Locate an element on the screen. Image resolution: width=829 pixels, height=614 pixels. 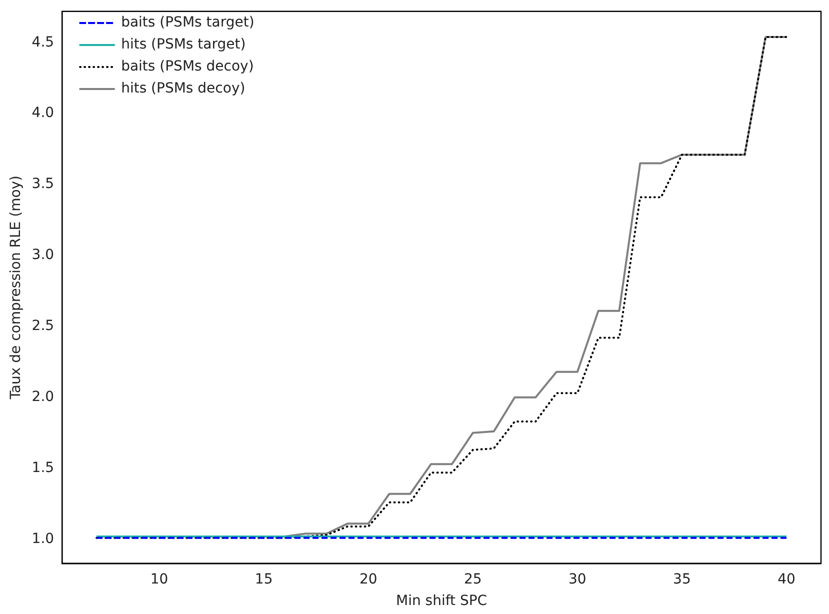
x-tick-label: 40 is located at coordinates (787, 579).